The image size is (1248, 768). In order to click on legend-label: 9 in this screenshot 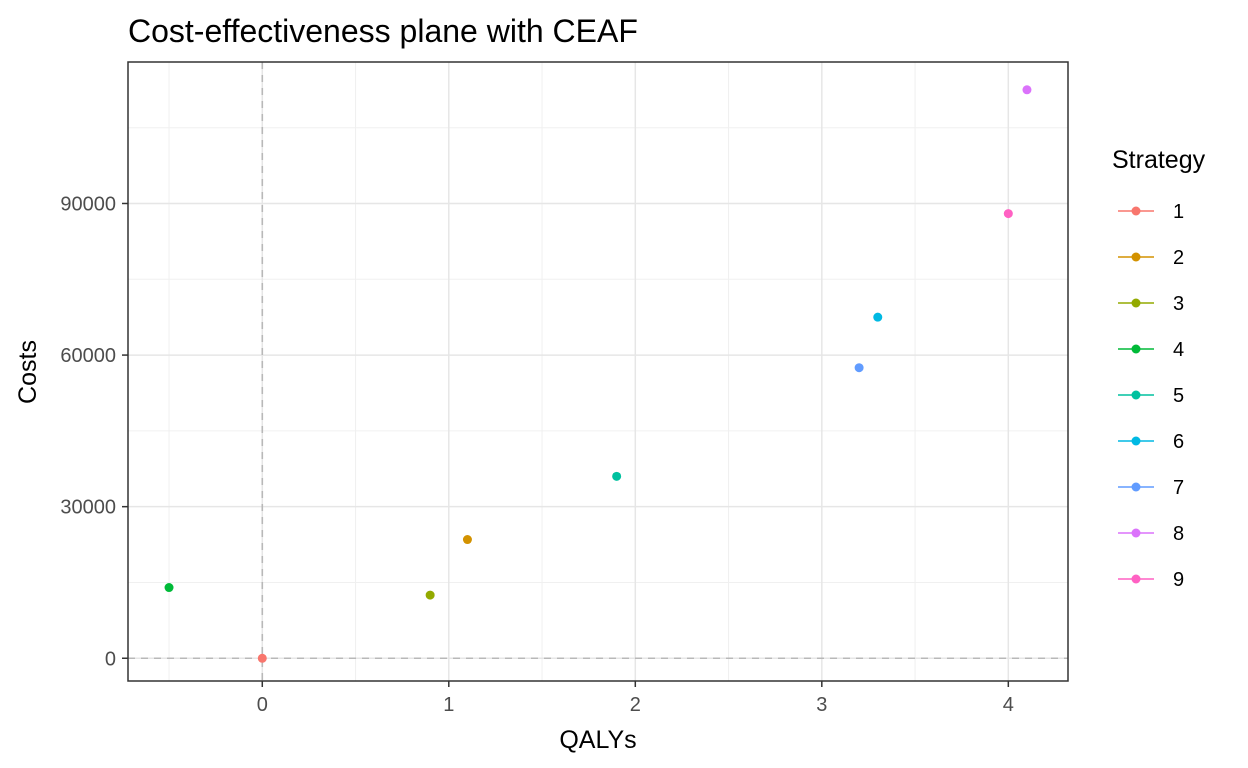, I will do `click(1178, 580)`.